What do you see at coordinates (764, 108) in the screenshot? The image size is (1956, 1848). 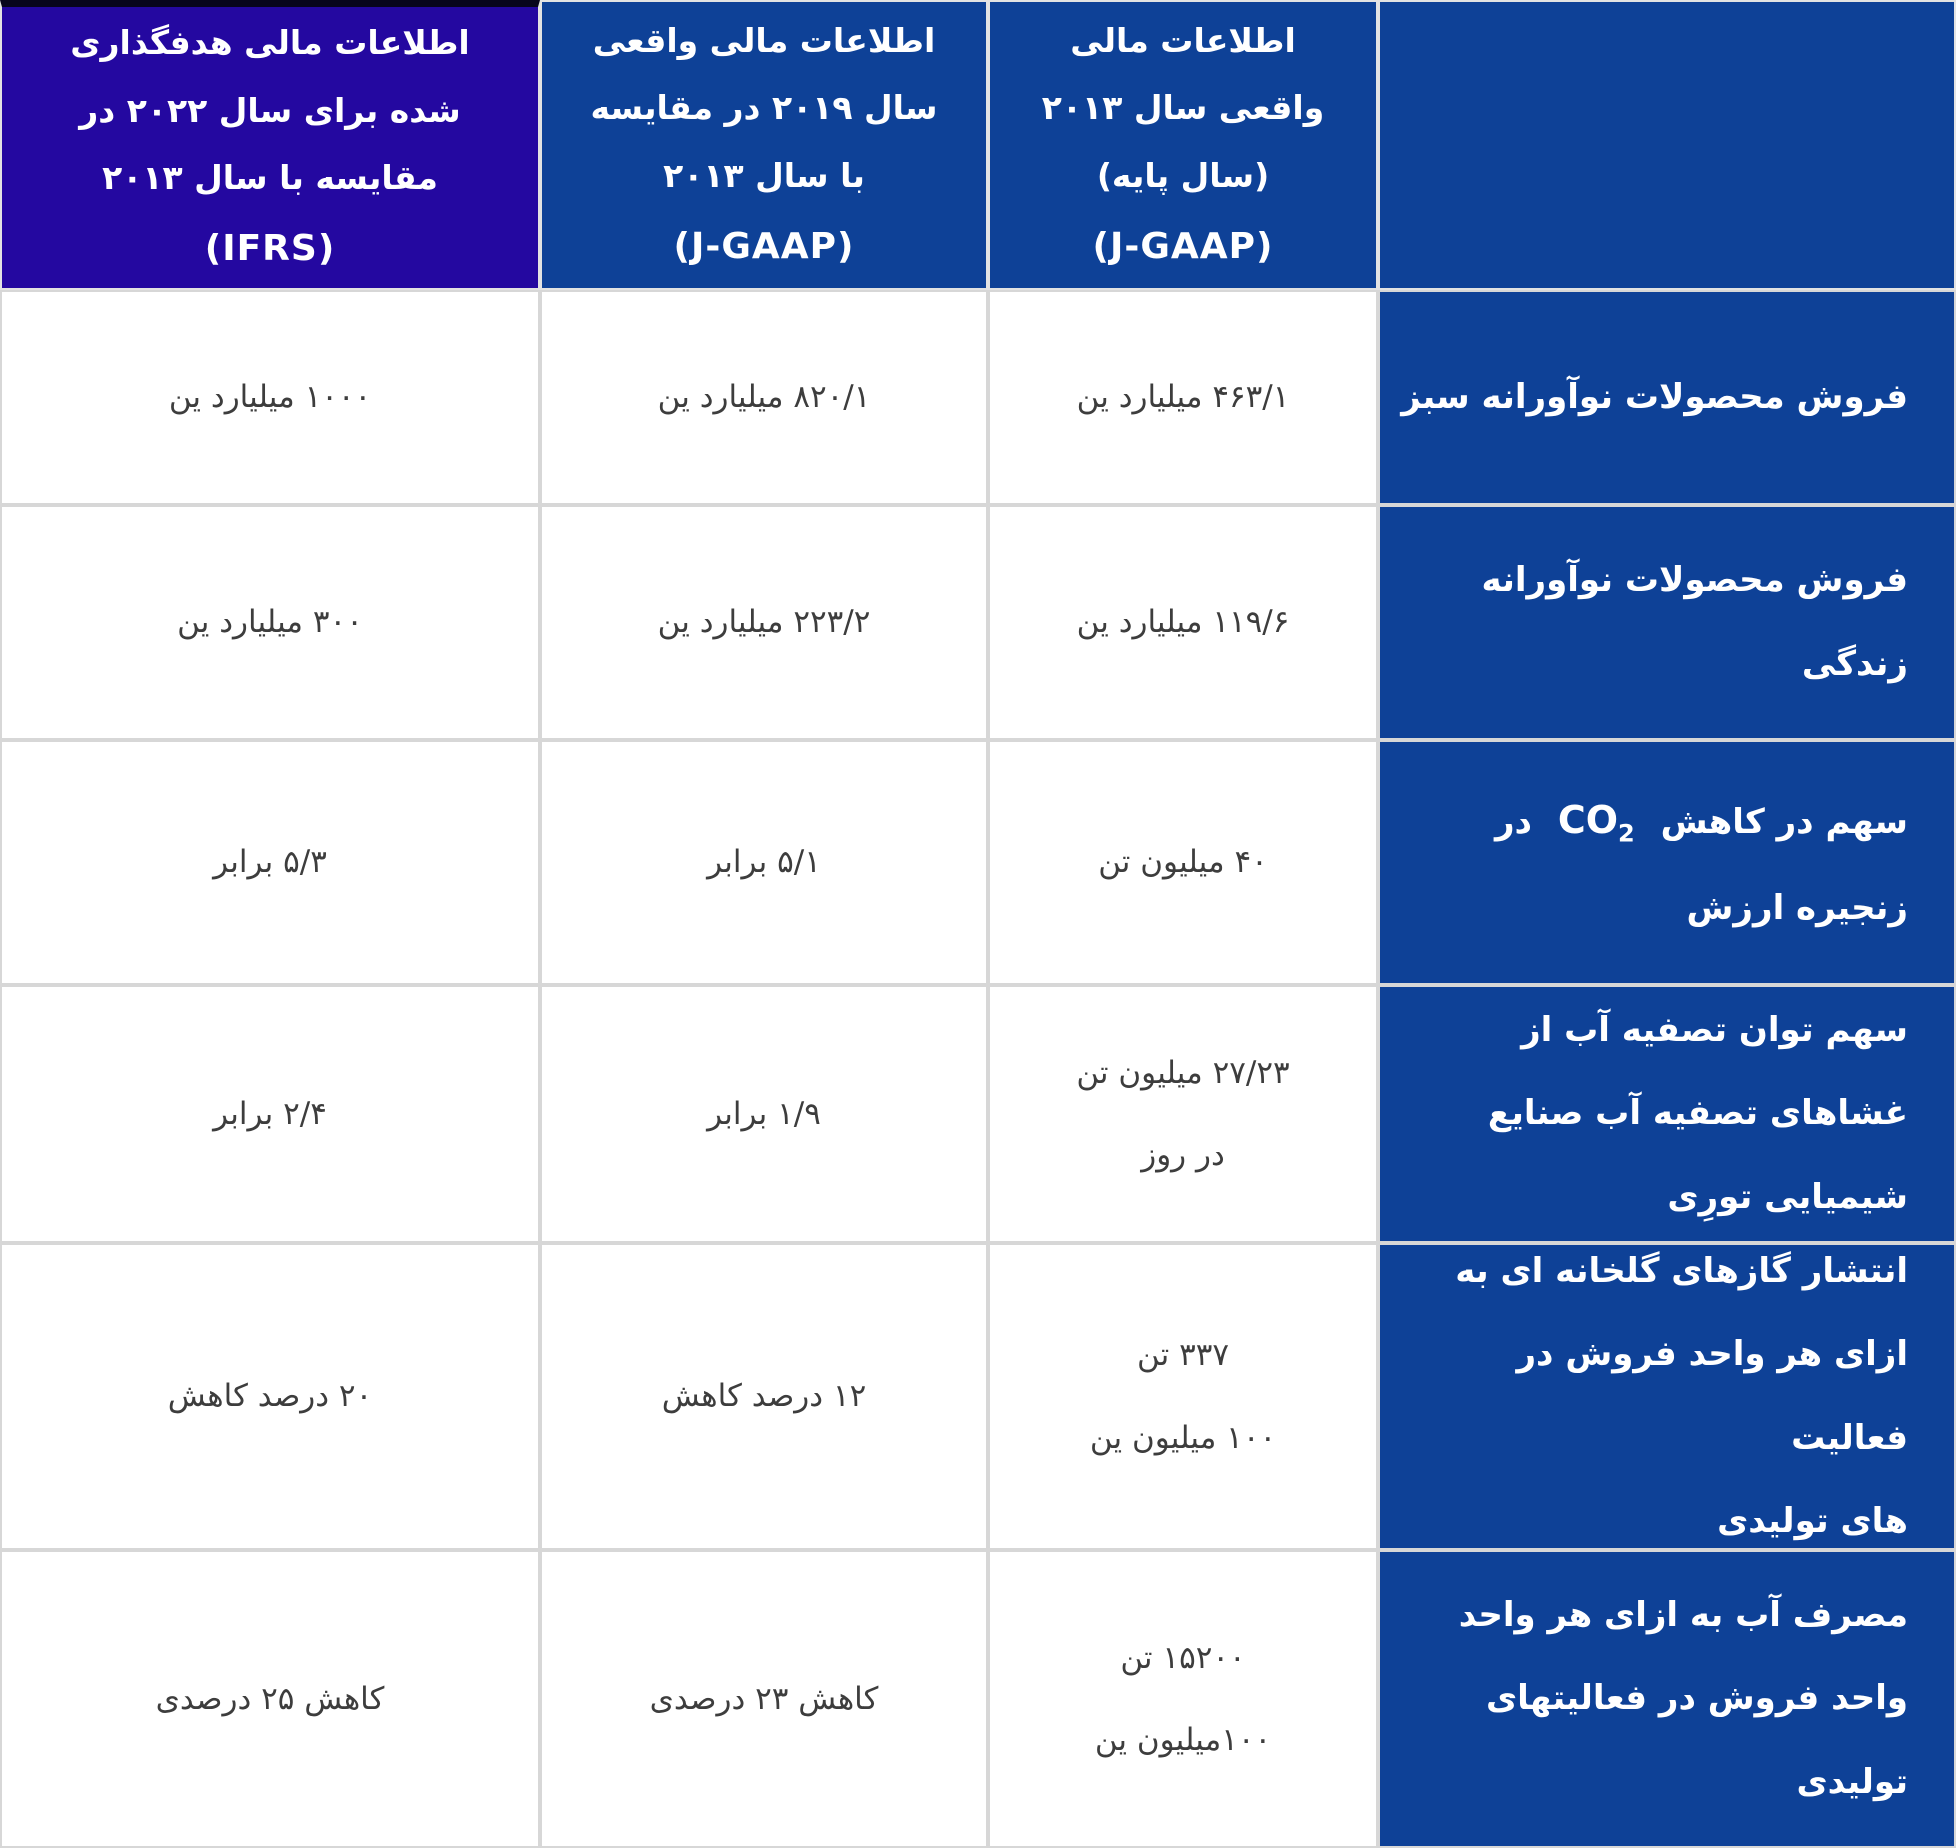 I see `header-line: سال ۲۰۱۹ در مقایسه` at bounding box center [764, 108].